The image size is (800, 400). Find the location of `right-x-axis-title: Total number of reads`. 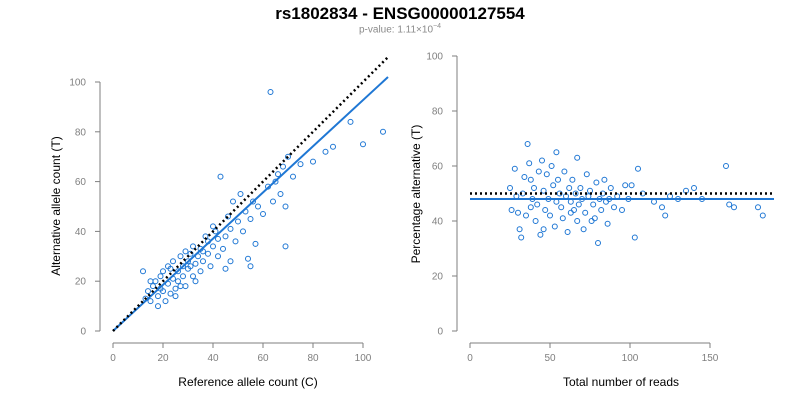

right-x-axis-title: Total number of reads is located at coordinates (621, 382).